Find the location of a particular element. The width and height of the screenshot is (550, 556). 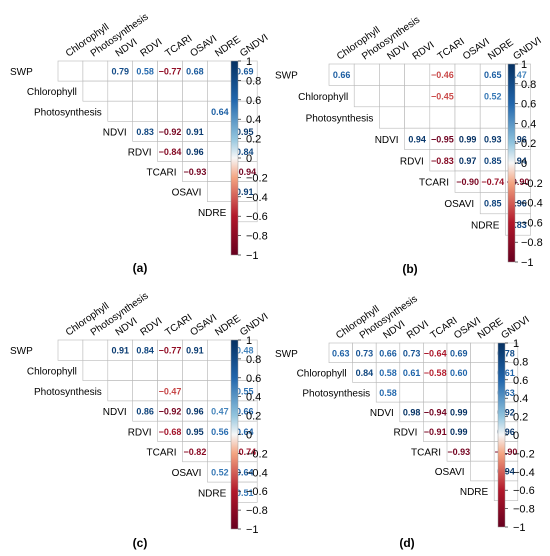

cell-value: 0.51 is located at coordinates (245, 493).